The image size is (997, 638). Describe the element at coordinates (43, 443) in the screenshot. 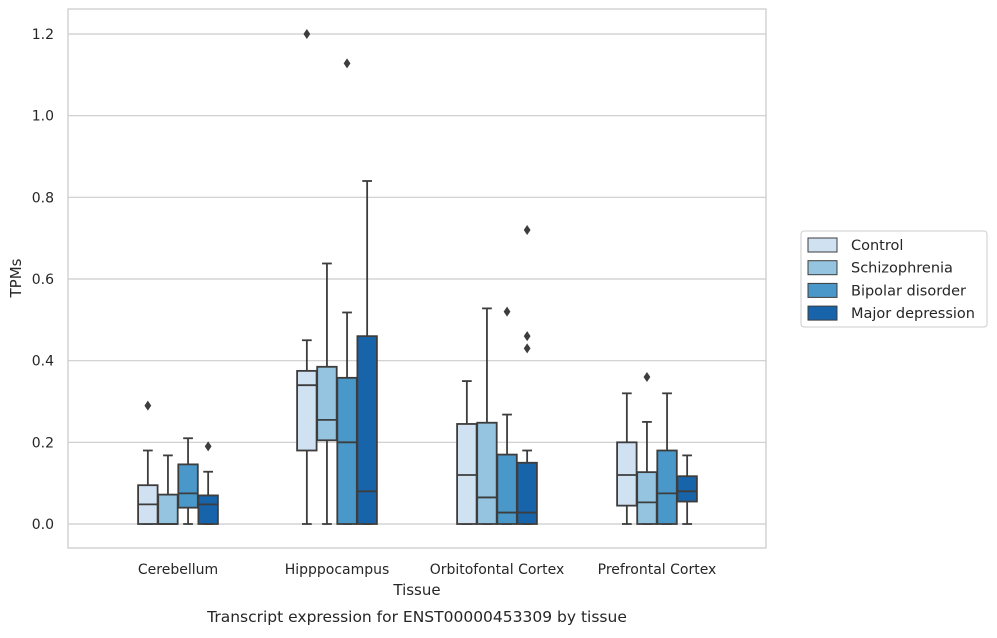

I see `y-tick-label: 0.2` at that location.